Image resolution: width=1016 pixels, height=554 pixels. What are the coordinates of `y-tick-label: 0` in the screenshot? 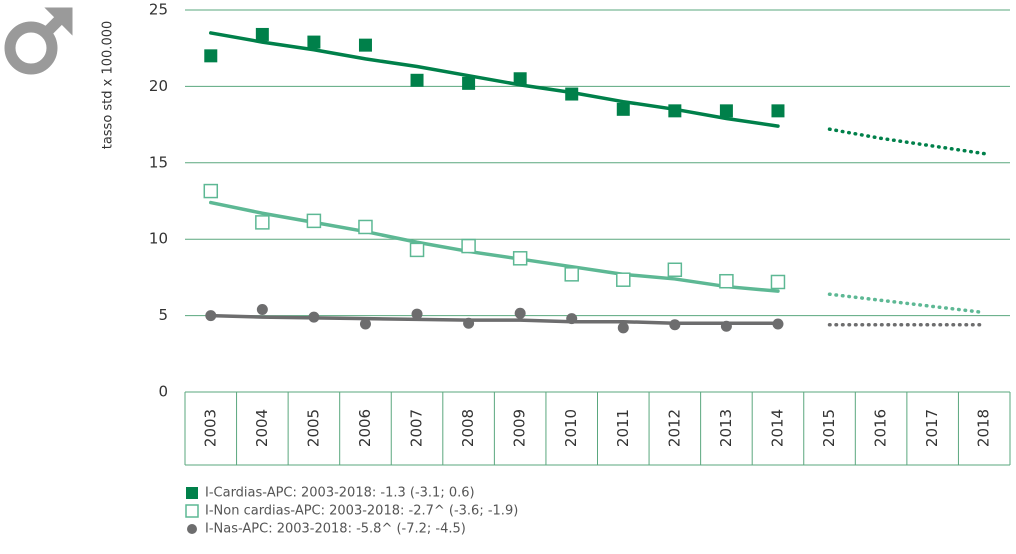 It's located at (163, 392).